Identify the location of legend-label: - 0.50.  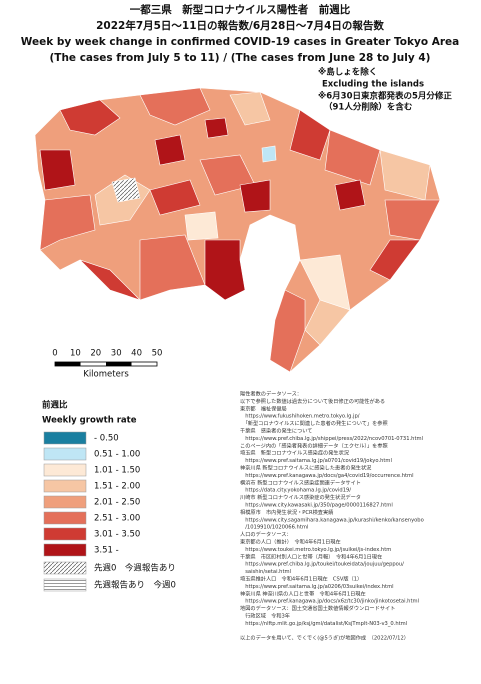
(106, 439).